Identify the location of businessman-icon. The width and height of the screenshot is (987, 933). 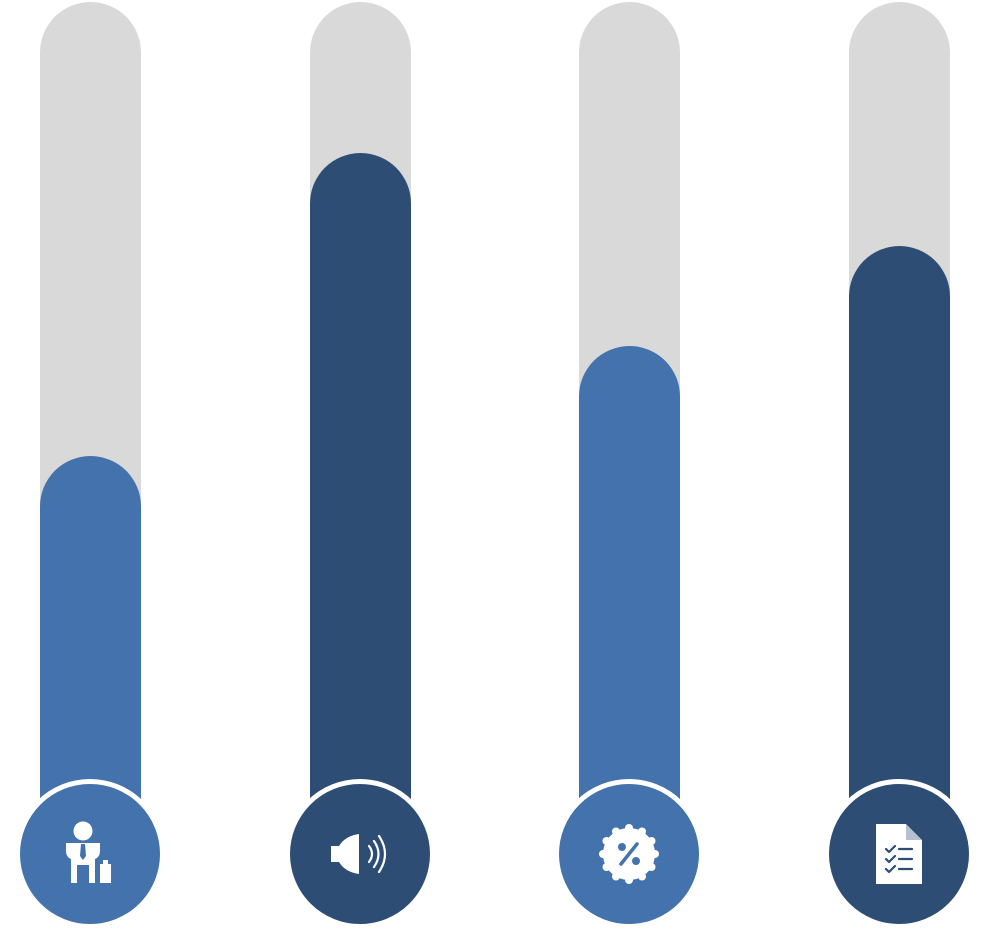
(88, 852).